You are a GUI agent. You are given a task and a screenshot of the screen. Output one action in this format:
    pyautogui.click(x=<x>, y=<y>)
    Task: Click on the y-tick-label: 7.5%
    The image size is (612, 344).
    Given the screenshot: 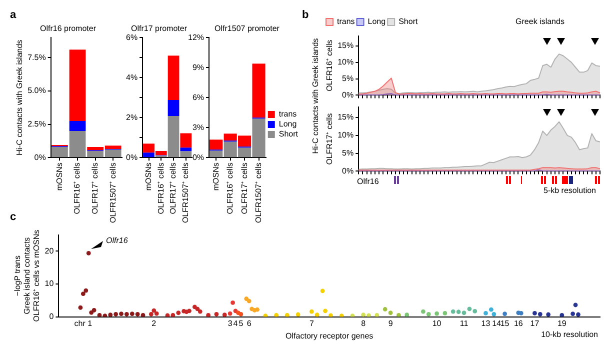 What is the action you would take?
    pyautogui.click(x=37, y=57)
    